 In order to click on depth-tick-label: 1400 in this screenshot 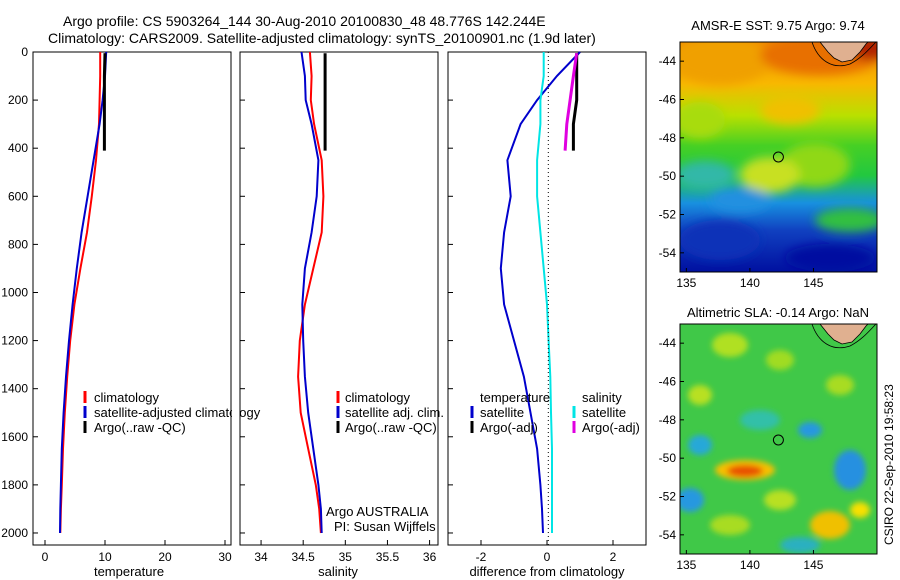, I will do `click(14, 389)`.